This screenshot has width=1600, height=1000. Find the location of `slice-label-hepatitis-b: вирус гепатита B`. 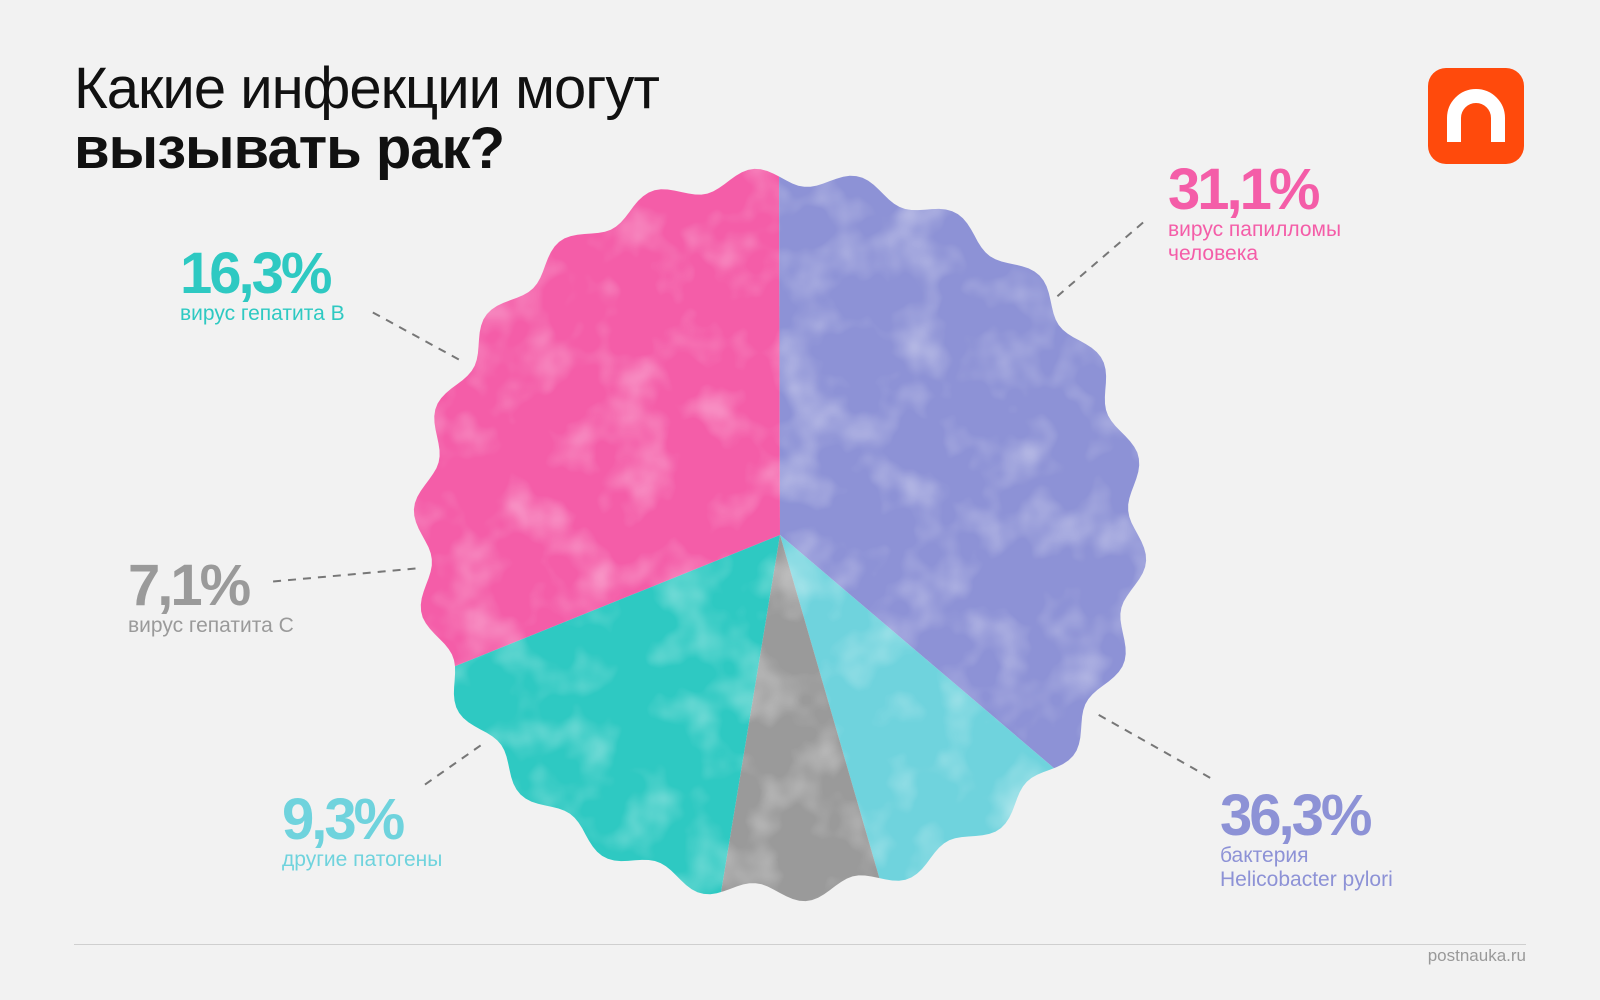

slice-label-hepatitis-b: вирус гепатита B is located at coordinates (262, 313).